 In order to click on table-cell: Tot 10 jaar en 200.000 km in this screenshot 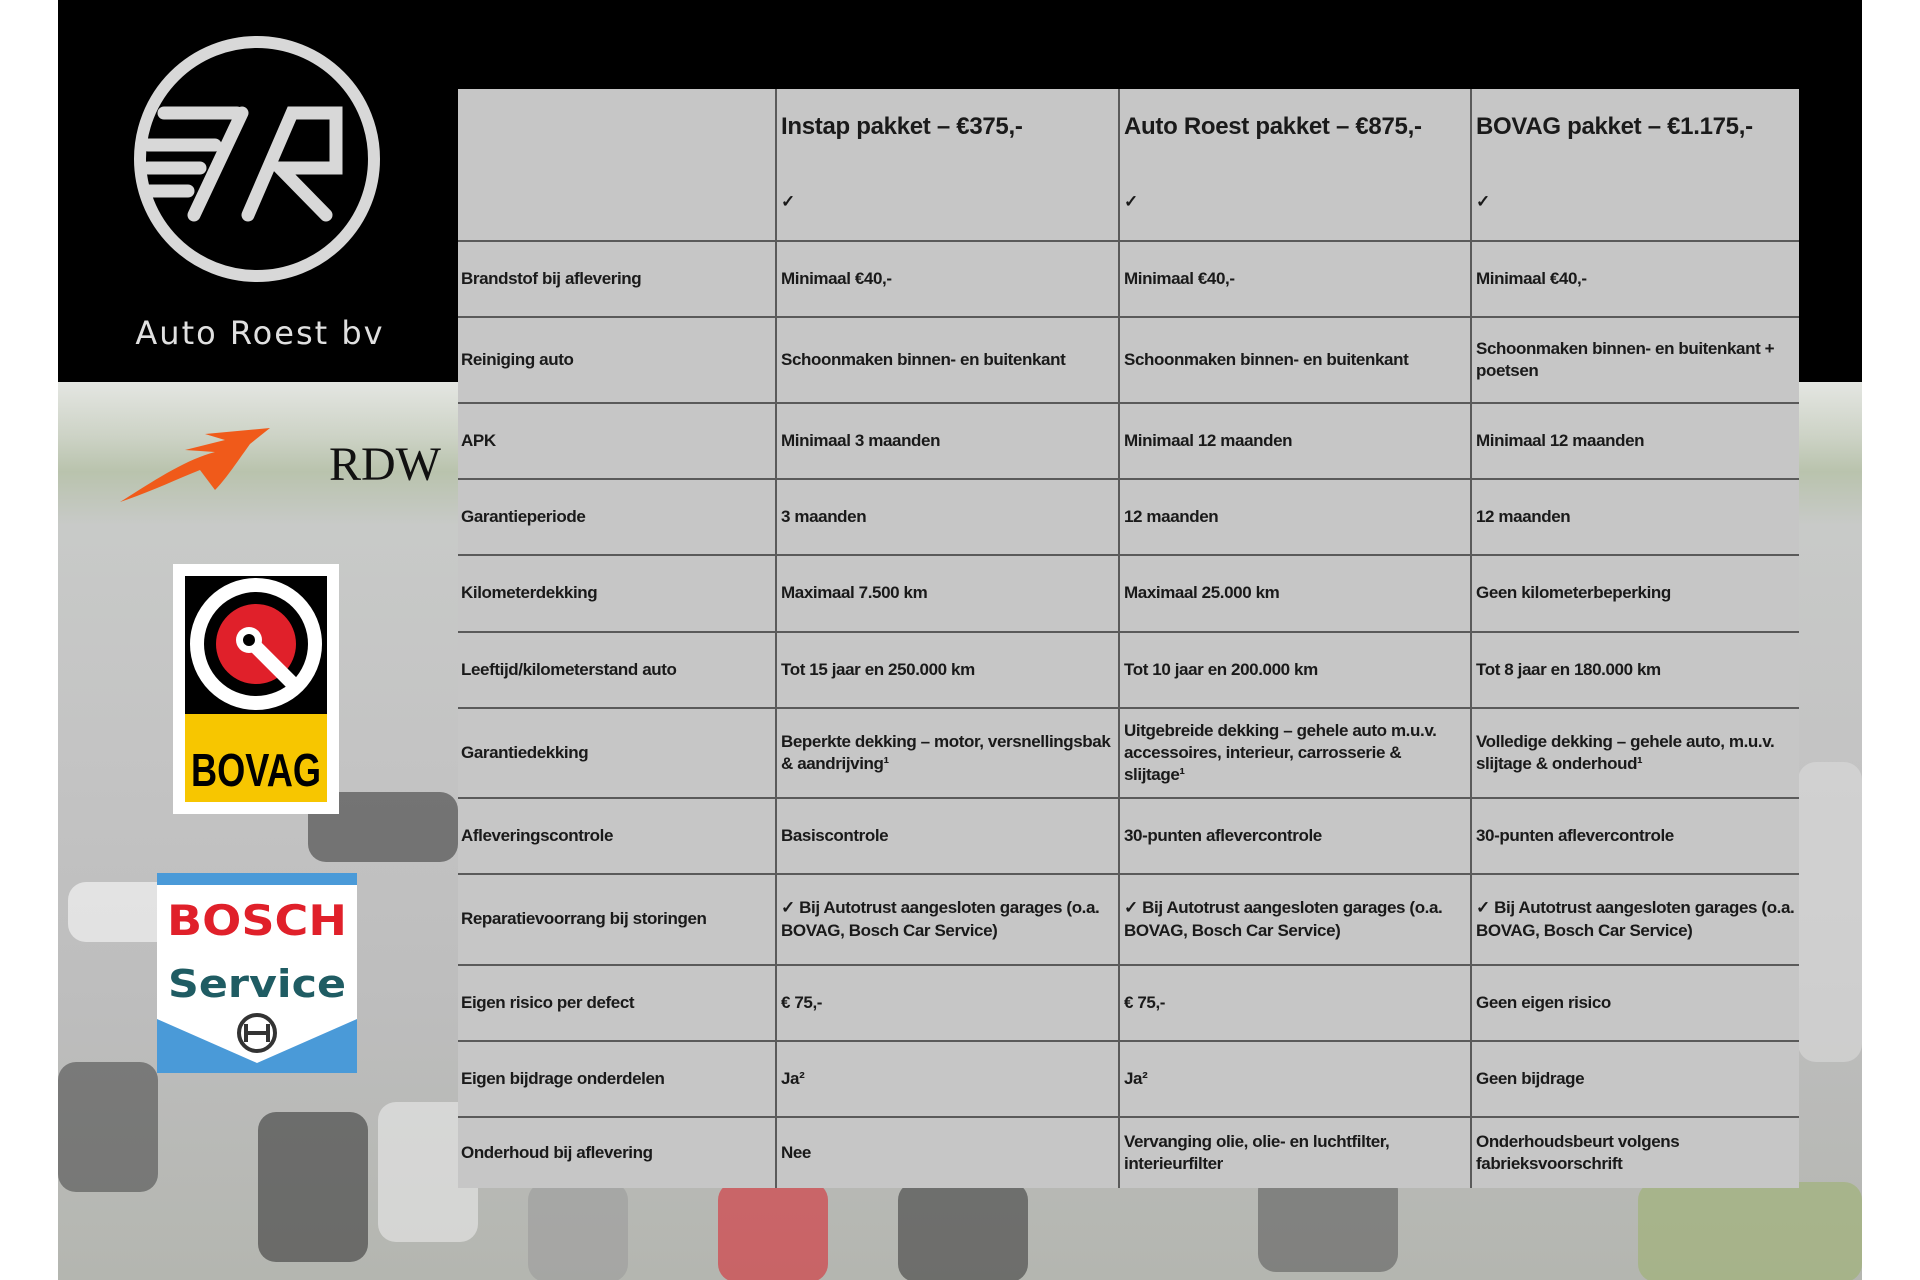, I will do `click(1295, 670)`.